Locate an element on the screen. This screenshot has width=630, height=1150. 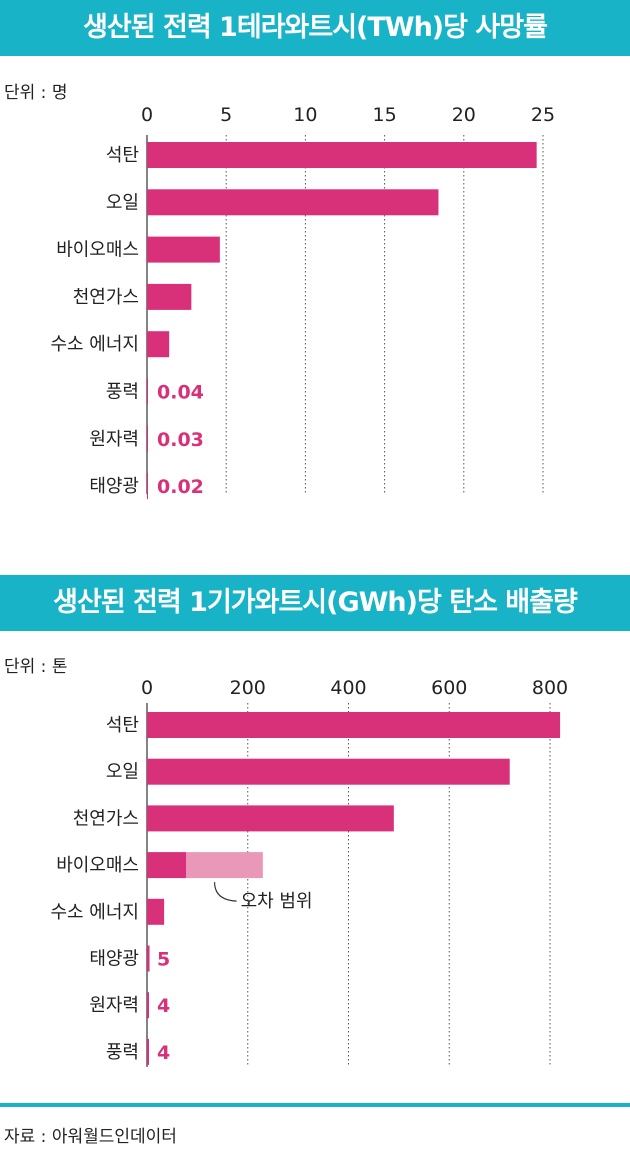
chart2-tick-label: 200 is located at coordinates (248, 688).